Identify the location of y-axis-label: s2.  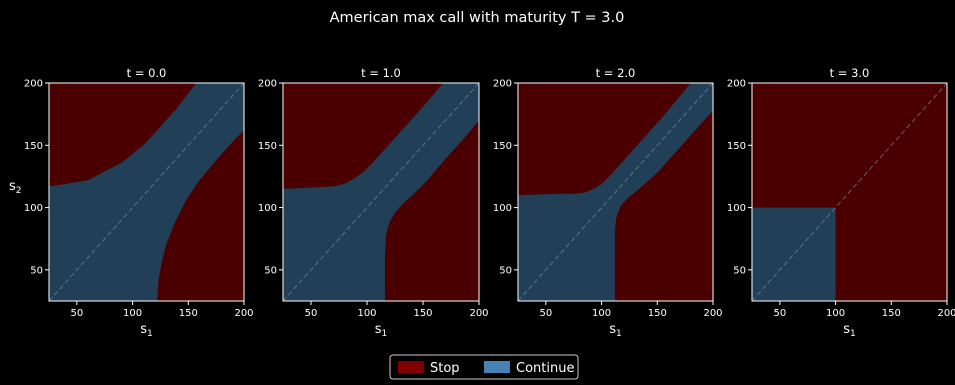
(15, 187).